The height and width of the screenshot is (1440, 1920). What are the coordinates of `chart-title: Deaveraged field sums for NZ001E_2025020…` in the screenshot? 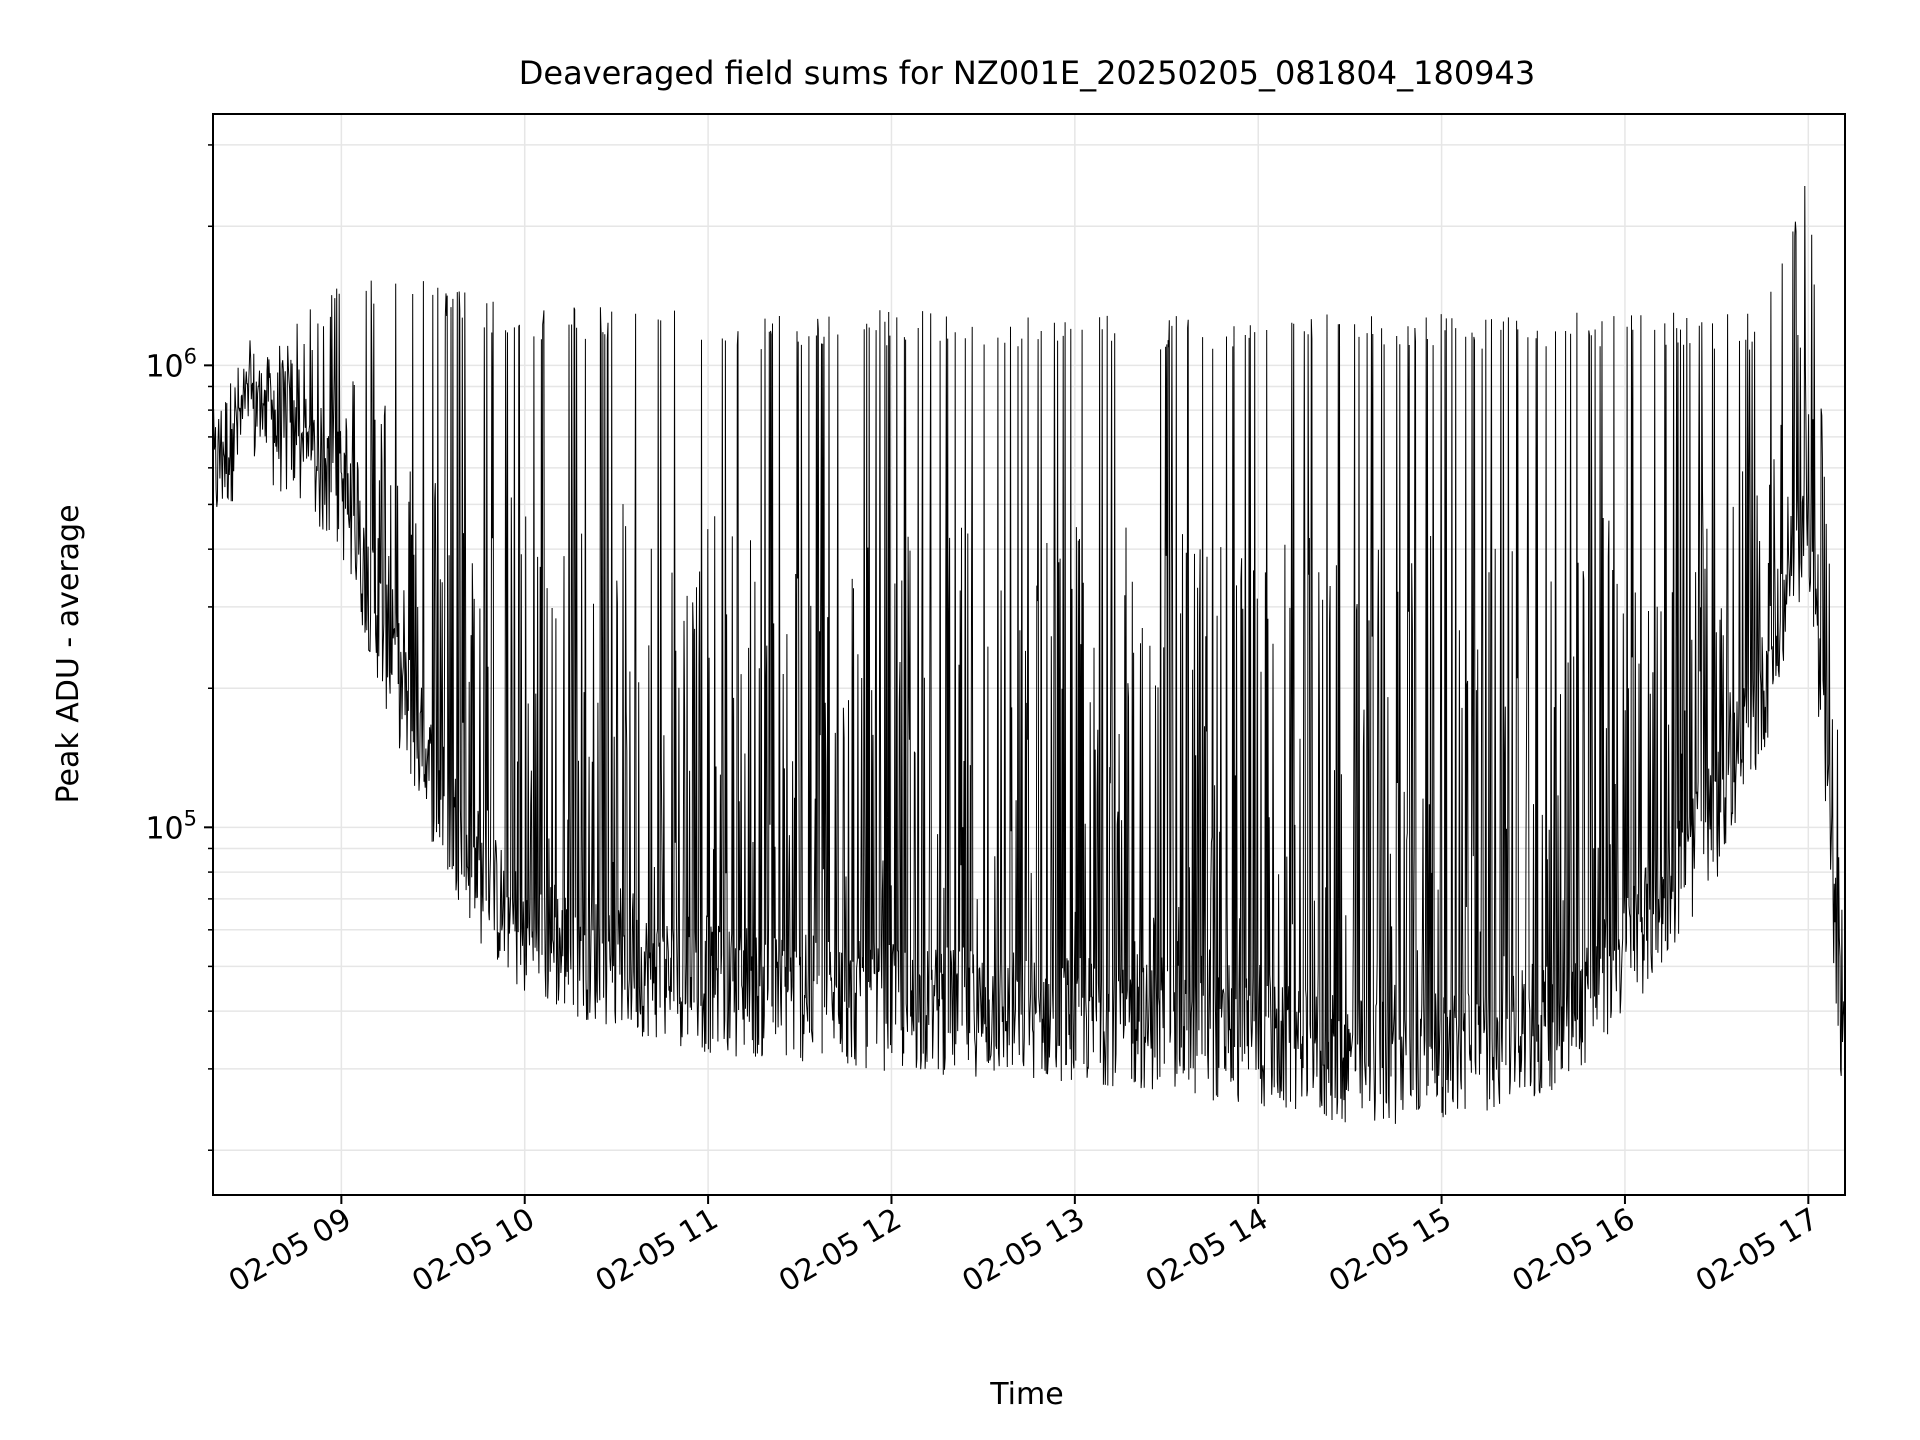 It's located at (1027, 73).